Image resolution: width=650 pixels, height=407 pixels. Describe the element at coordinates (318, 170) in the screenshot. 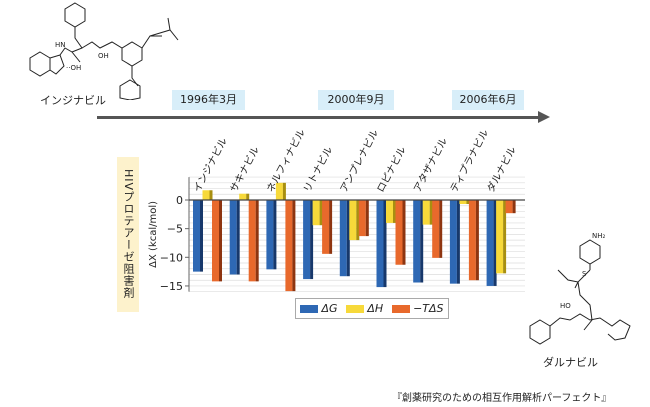

I see `category-label: リトナビル` at that location.